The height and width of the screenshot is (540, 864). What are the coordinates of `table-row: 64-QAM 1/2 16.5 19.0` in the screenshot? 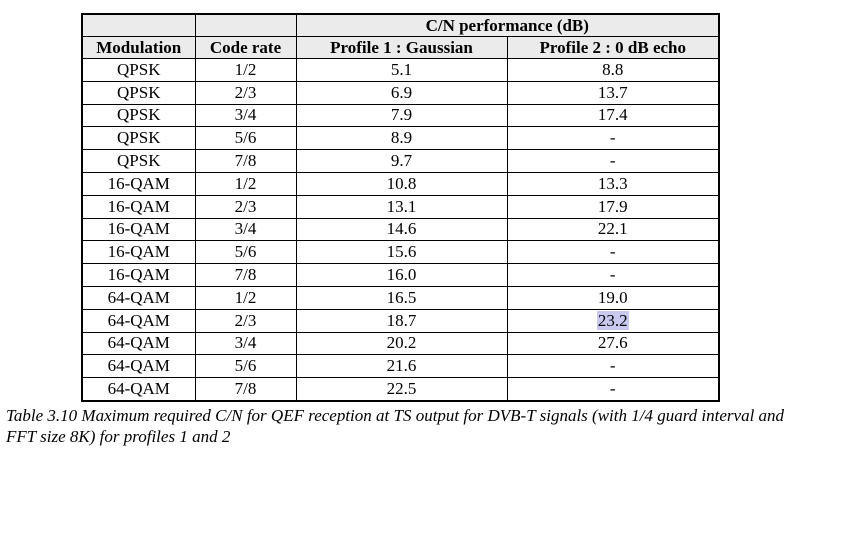 It's located at (400, 297).